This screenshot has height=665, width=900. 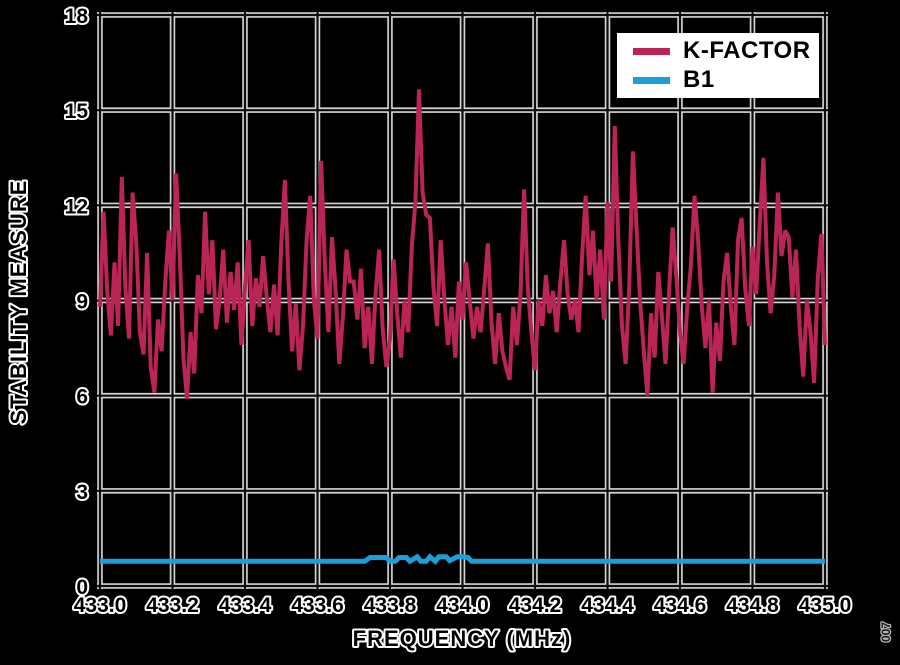 I want to click on y-axis-title: STABILITY MEASURE, so click(x=18, y=302).